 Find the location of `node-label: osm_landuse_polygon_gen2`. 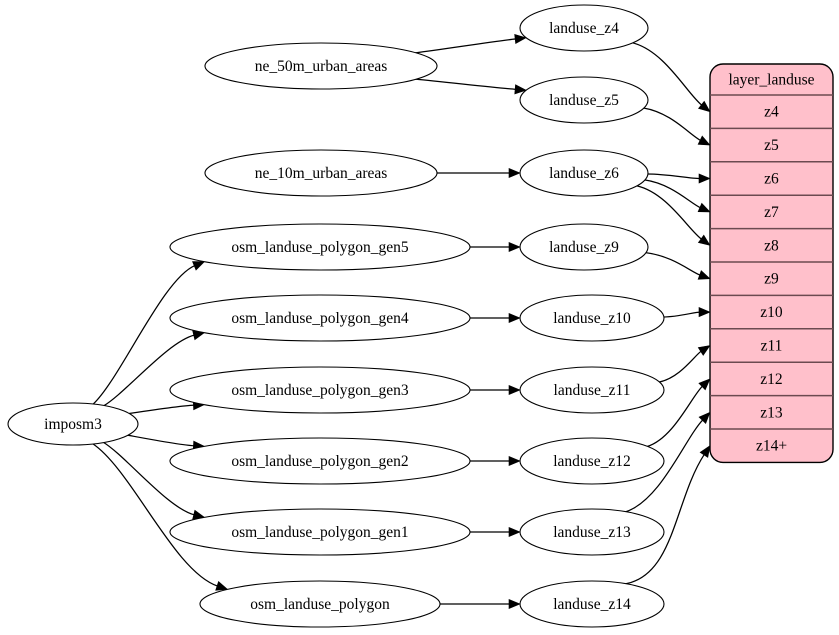

node-label: osm_landuse_polygon_gen2 is located at coordinates (319, 461).